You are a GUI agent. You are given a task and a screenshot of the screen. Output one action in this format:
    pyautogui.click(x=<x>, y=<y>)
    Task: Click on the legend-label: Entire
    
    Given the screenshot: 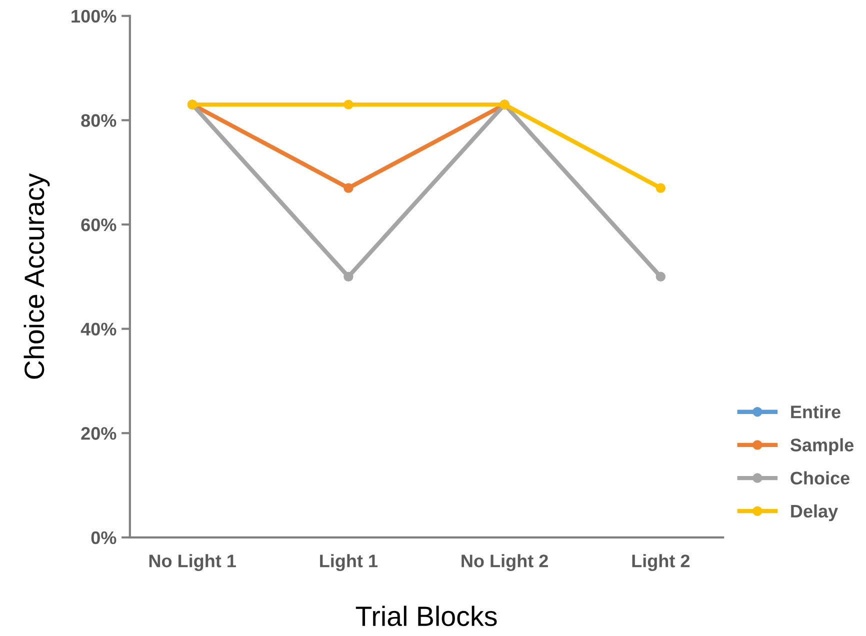 What is the action you would take?
    pyautogui.click(x=815, y=411)
    